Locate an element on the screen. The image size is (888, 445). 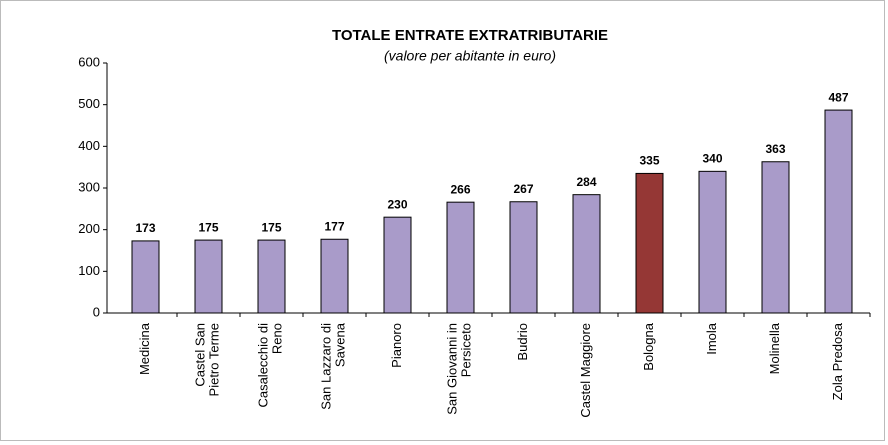
x-tick-label: Bologna is located at coordinates (648, 346).